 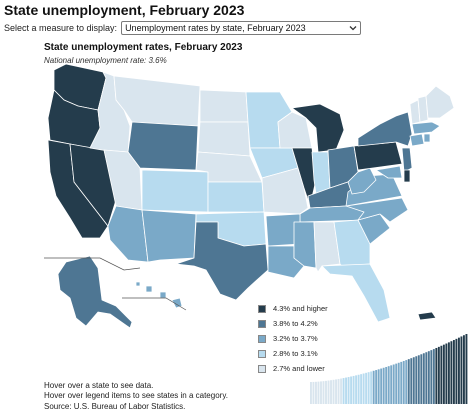 I want to click on state-florida, so click(x=356, y=293).